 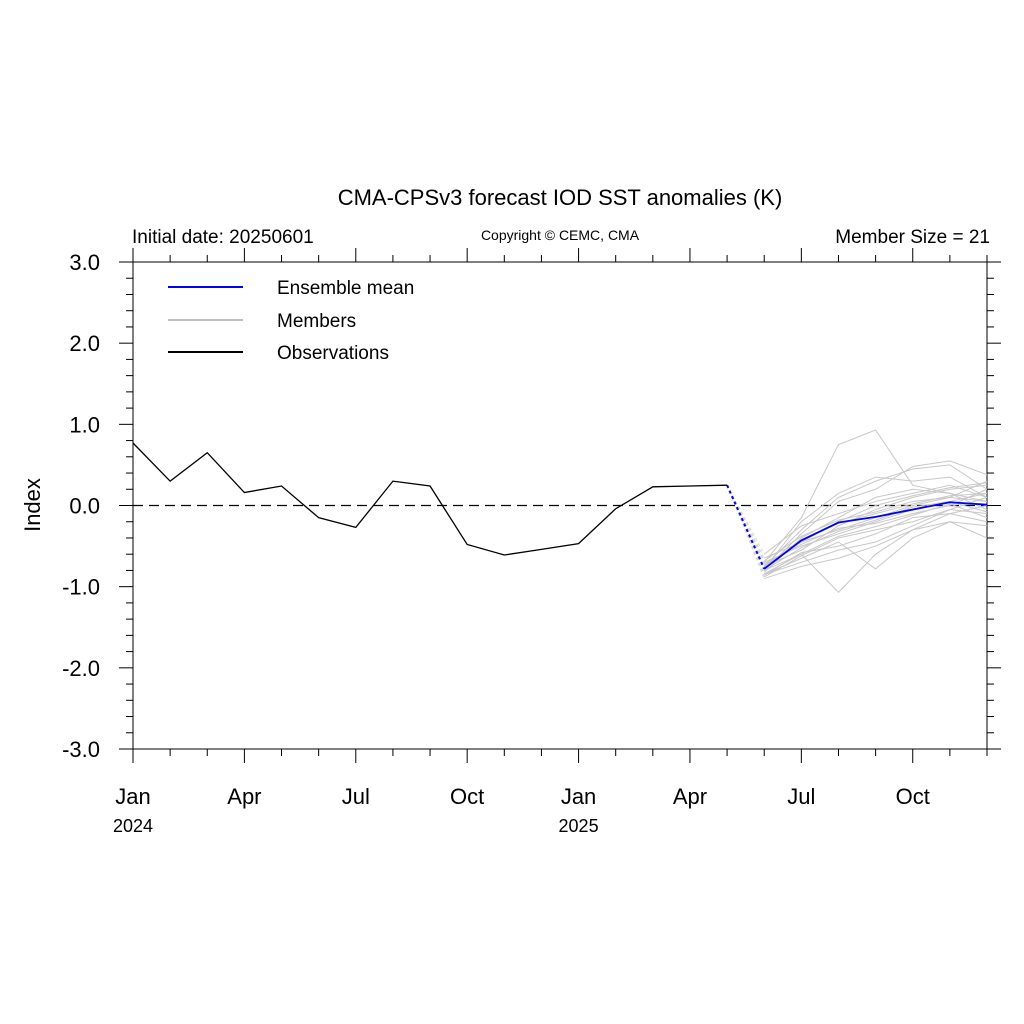 What do you see at coordinates (345, 288) in the screenshot?
I see `legend-label-ensemble-mean: Ensemble mean` at bounding box center [345, 288].